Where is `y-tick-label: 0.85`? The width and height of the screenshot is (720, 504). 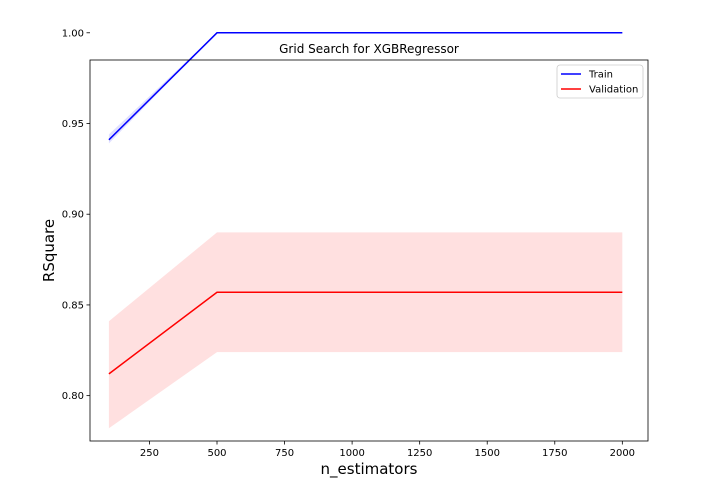 y-tick-label: 0.85 is located at coordinates (73, 305).